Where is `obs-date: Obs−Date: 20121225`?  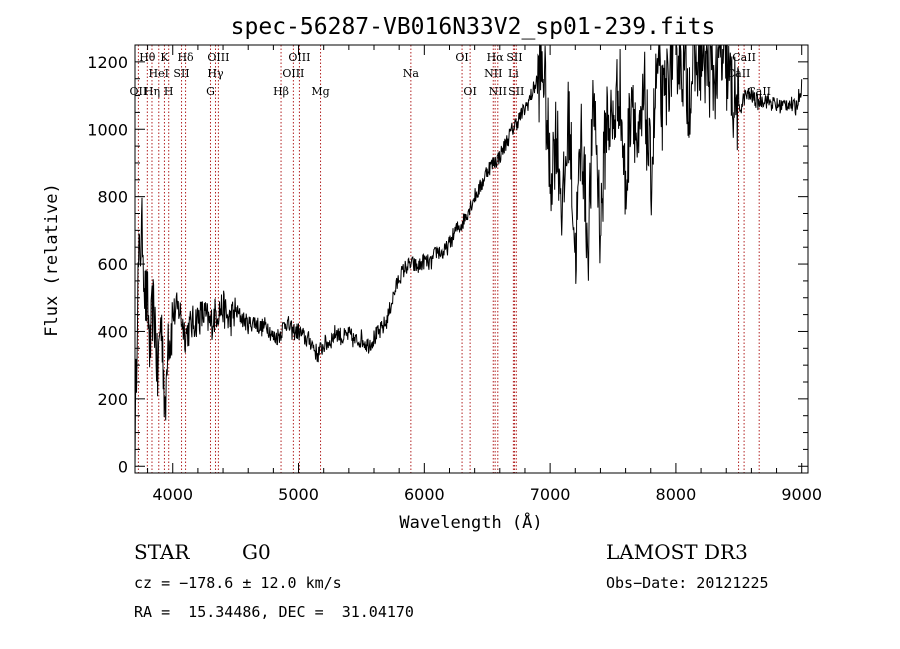
obs-date: Obs−Date: 20121225 is located at coordinates (687, 583).